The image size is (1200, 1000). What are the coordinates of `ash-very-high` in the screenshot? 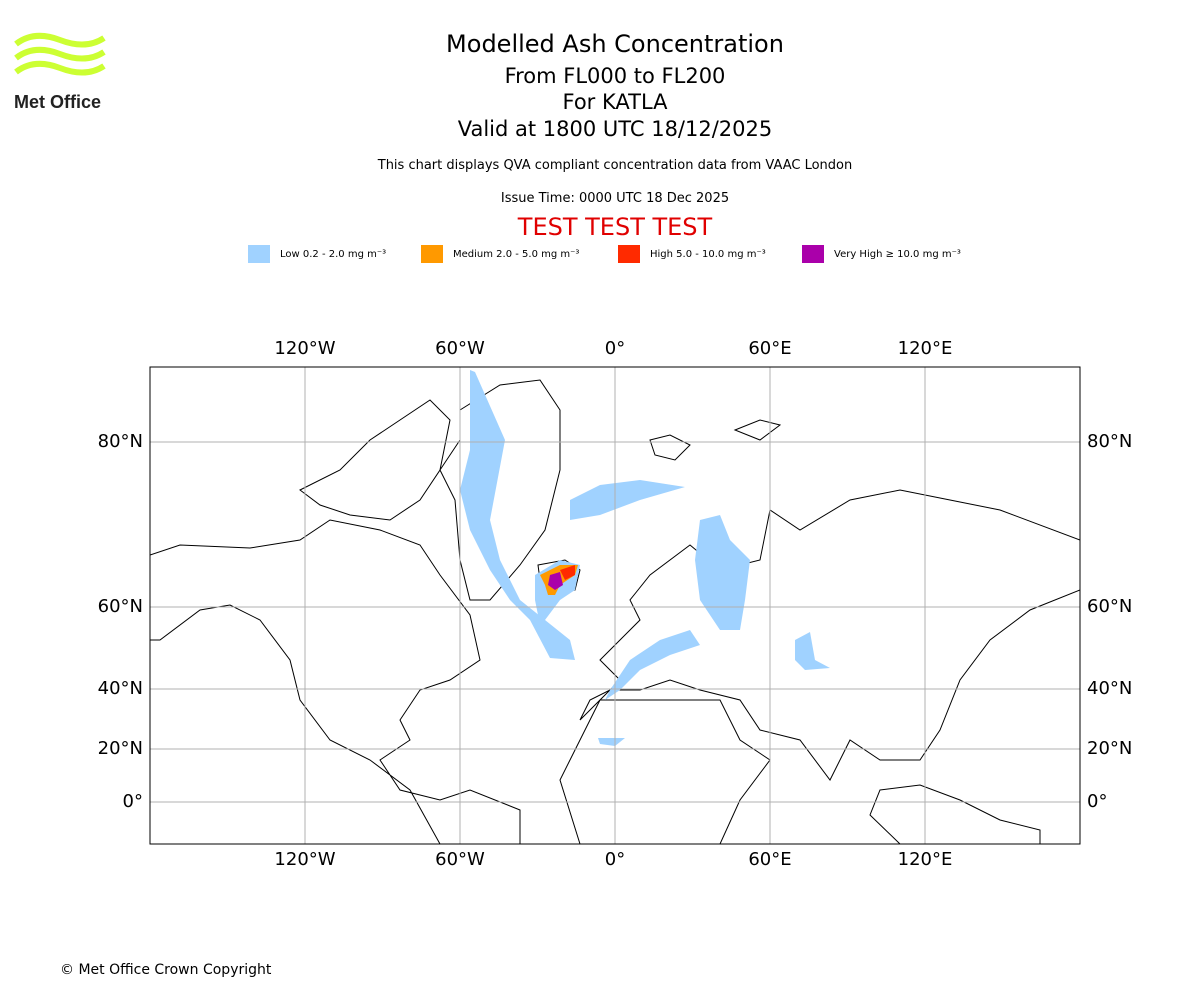 It's located at (555, 581).